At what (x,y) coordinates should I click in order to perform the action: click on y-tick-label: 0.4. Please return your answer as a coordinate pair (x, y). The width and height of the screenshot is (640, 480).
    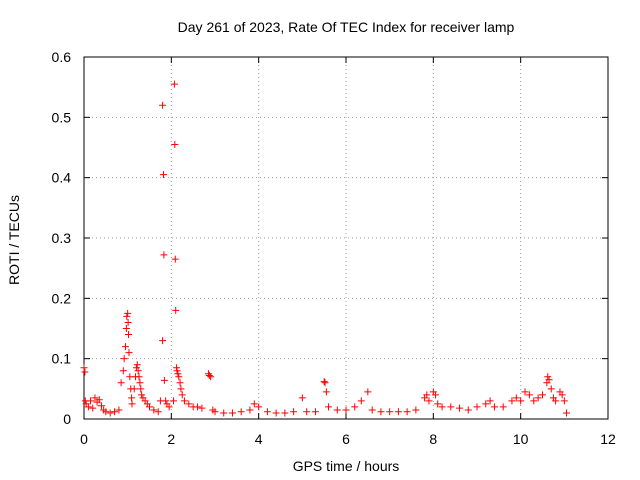
    Looking at the image, I should click on (62, 178).